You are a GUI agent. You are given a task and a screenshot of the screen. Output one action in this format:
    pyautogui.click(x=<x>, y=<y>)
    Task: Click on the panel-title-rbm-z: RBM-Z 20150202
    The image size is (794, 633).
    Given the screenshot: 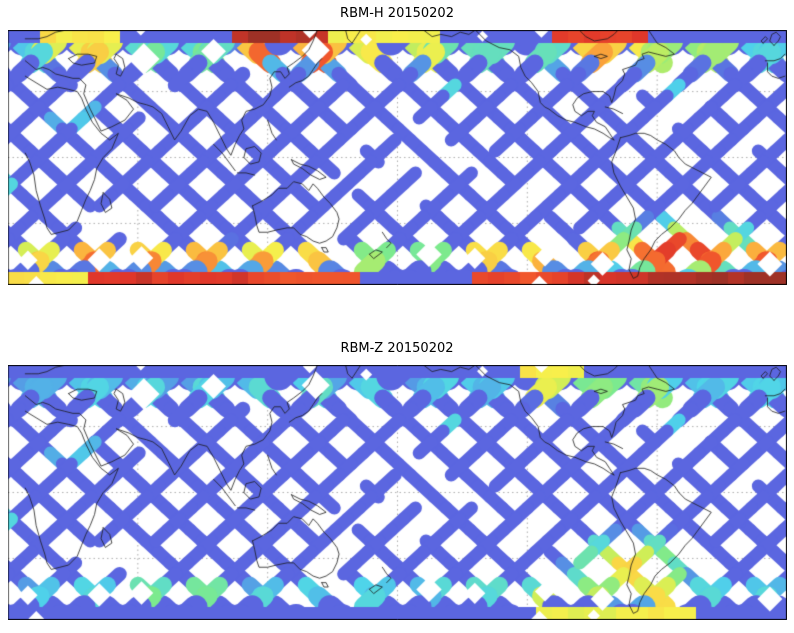 What is the action you would take?
    pyautogui.click(x=397, y=348)
    